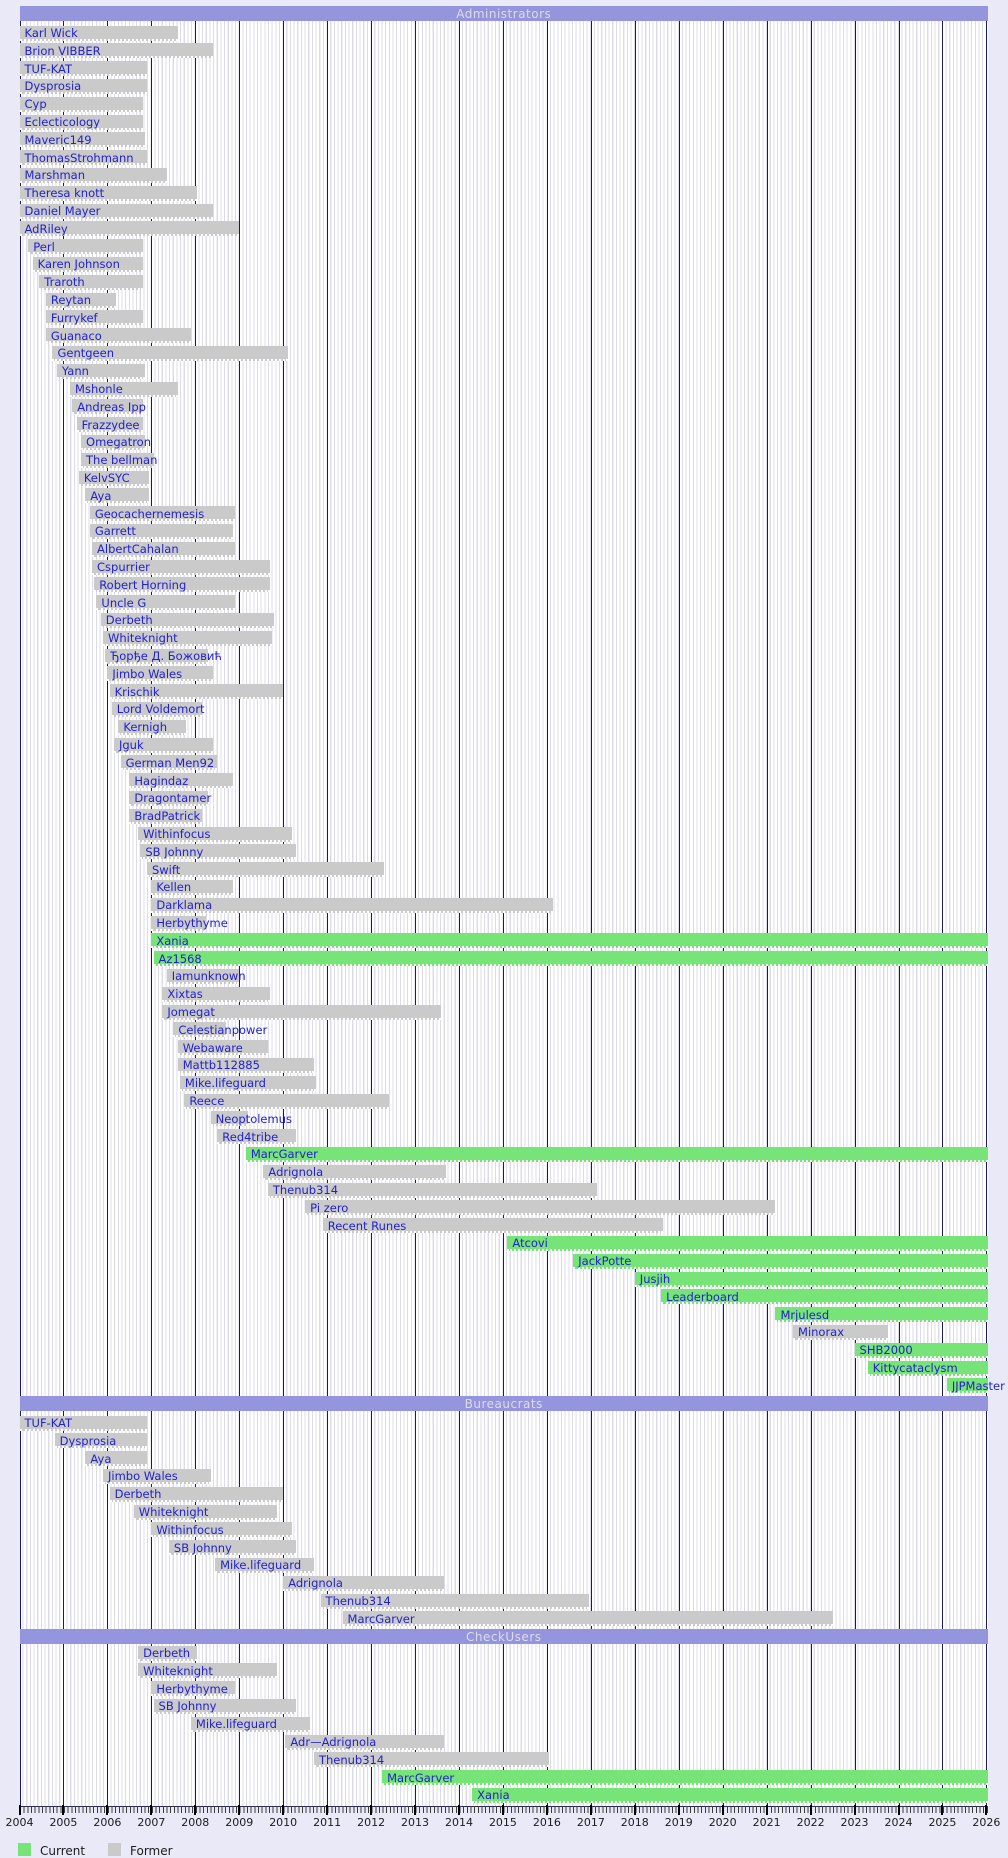  I want to click on person-link: Xixtas, so click(185, 994).